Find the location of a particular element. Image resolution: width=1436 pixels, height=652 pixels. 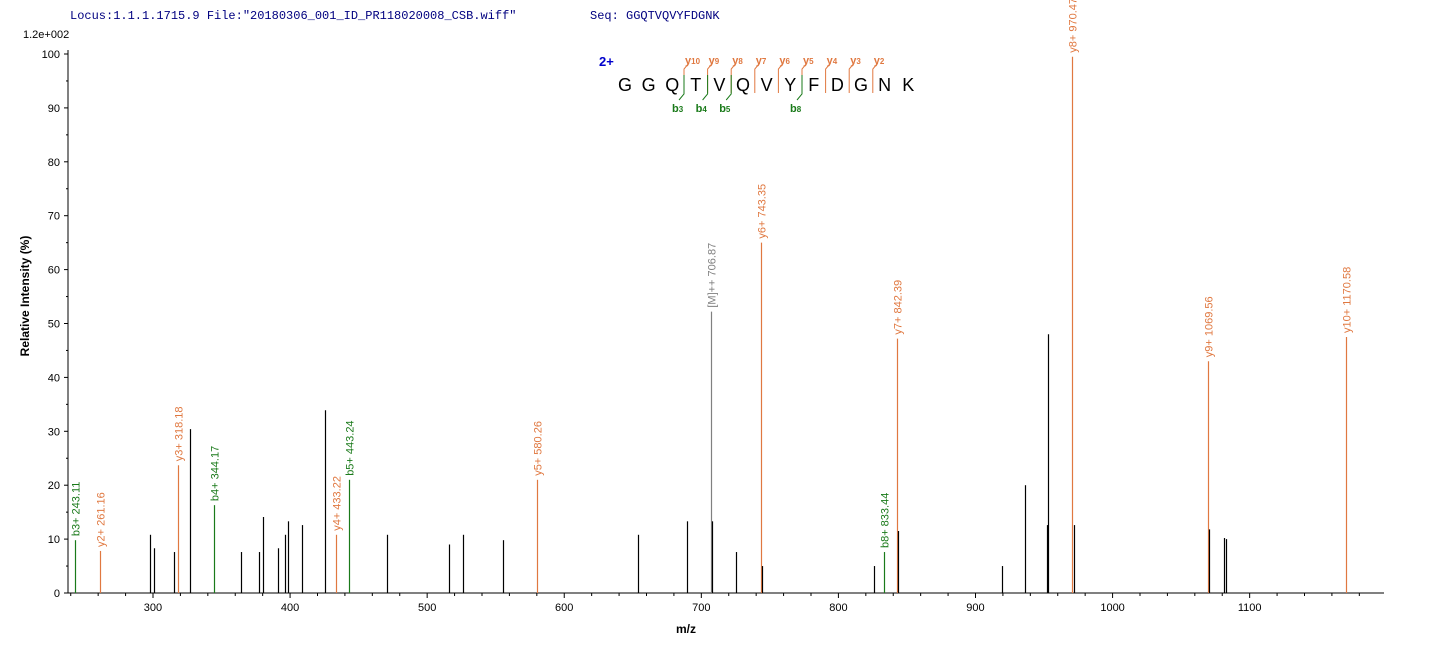

y-ion-peak-label: y10+ 1170.58 is located at coordinates (1348, 300).